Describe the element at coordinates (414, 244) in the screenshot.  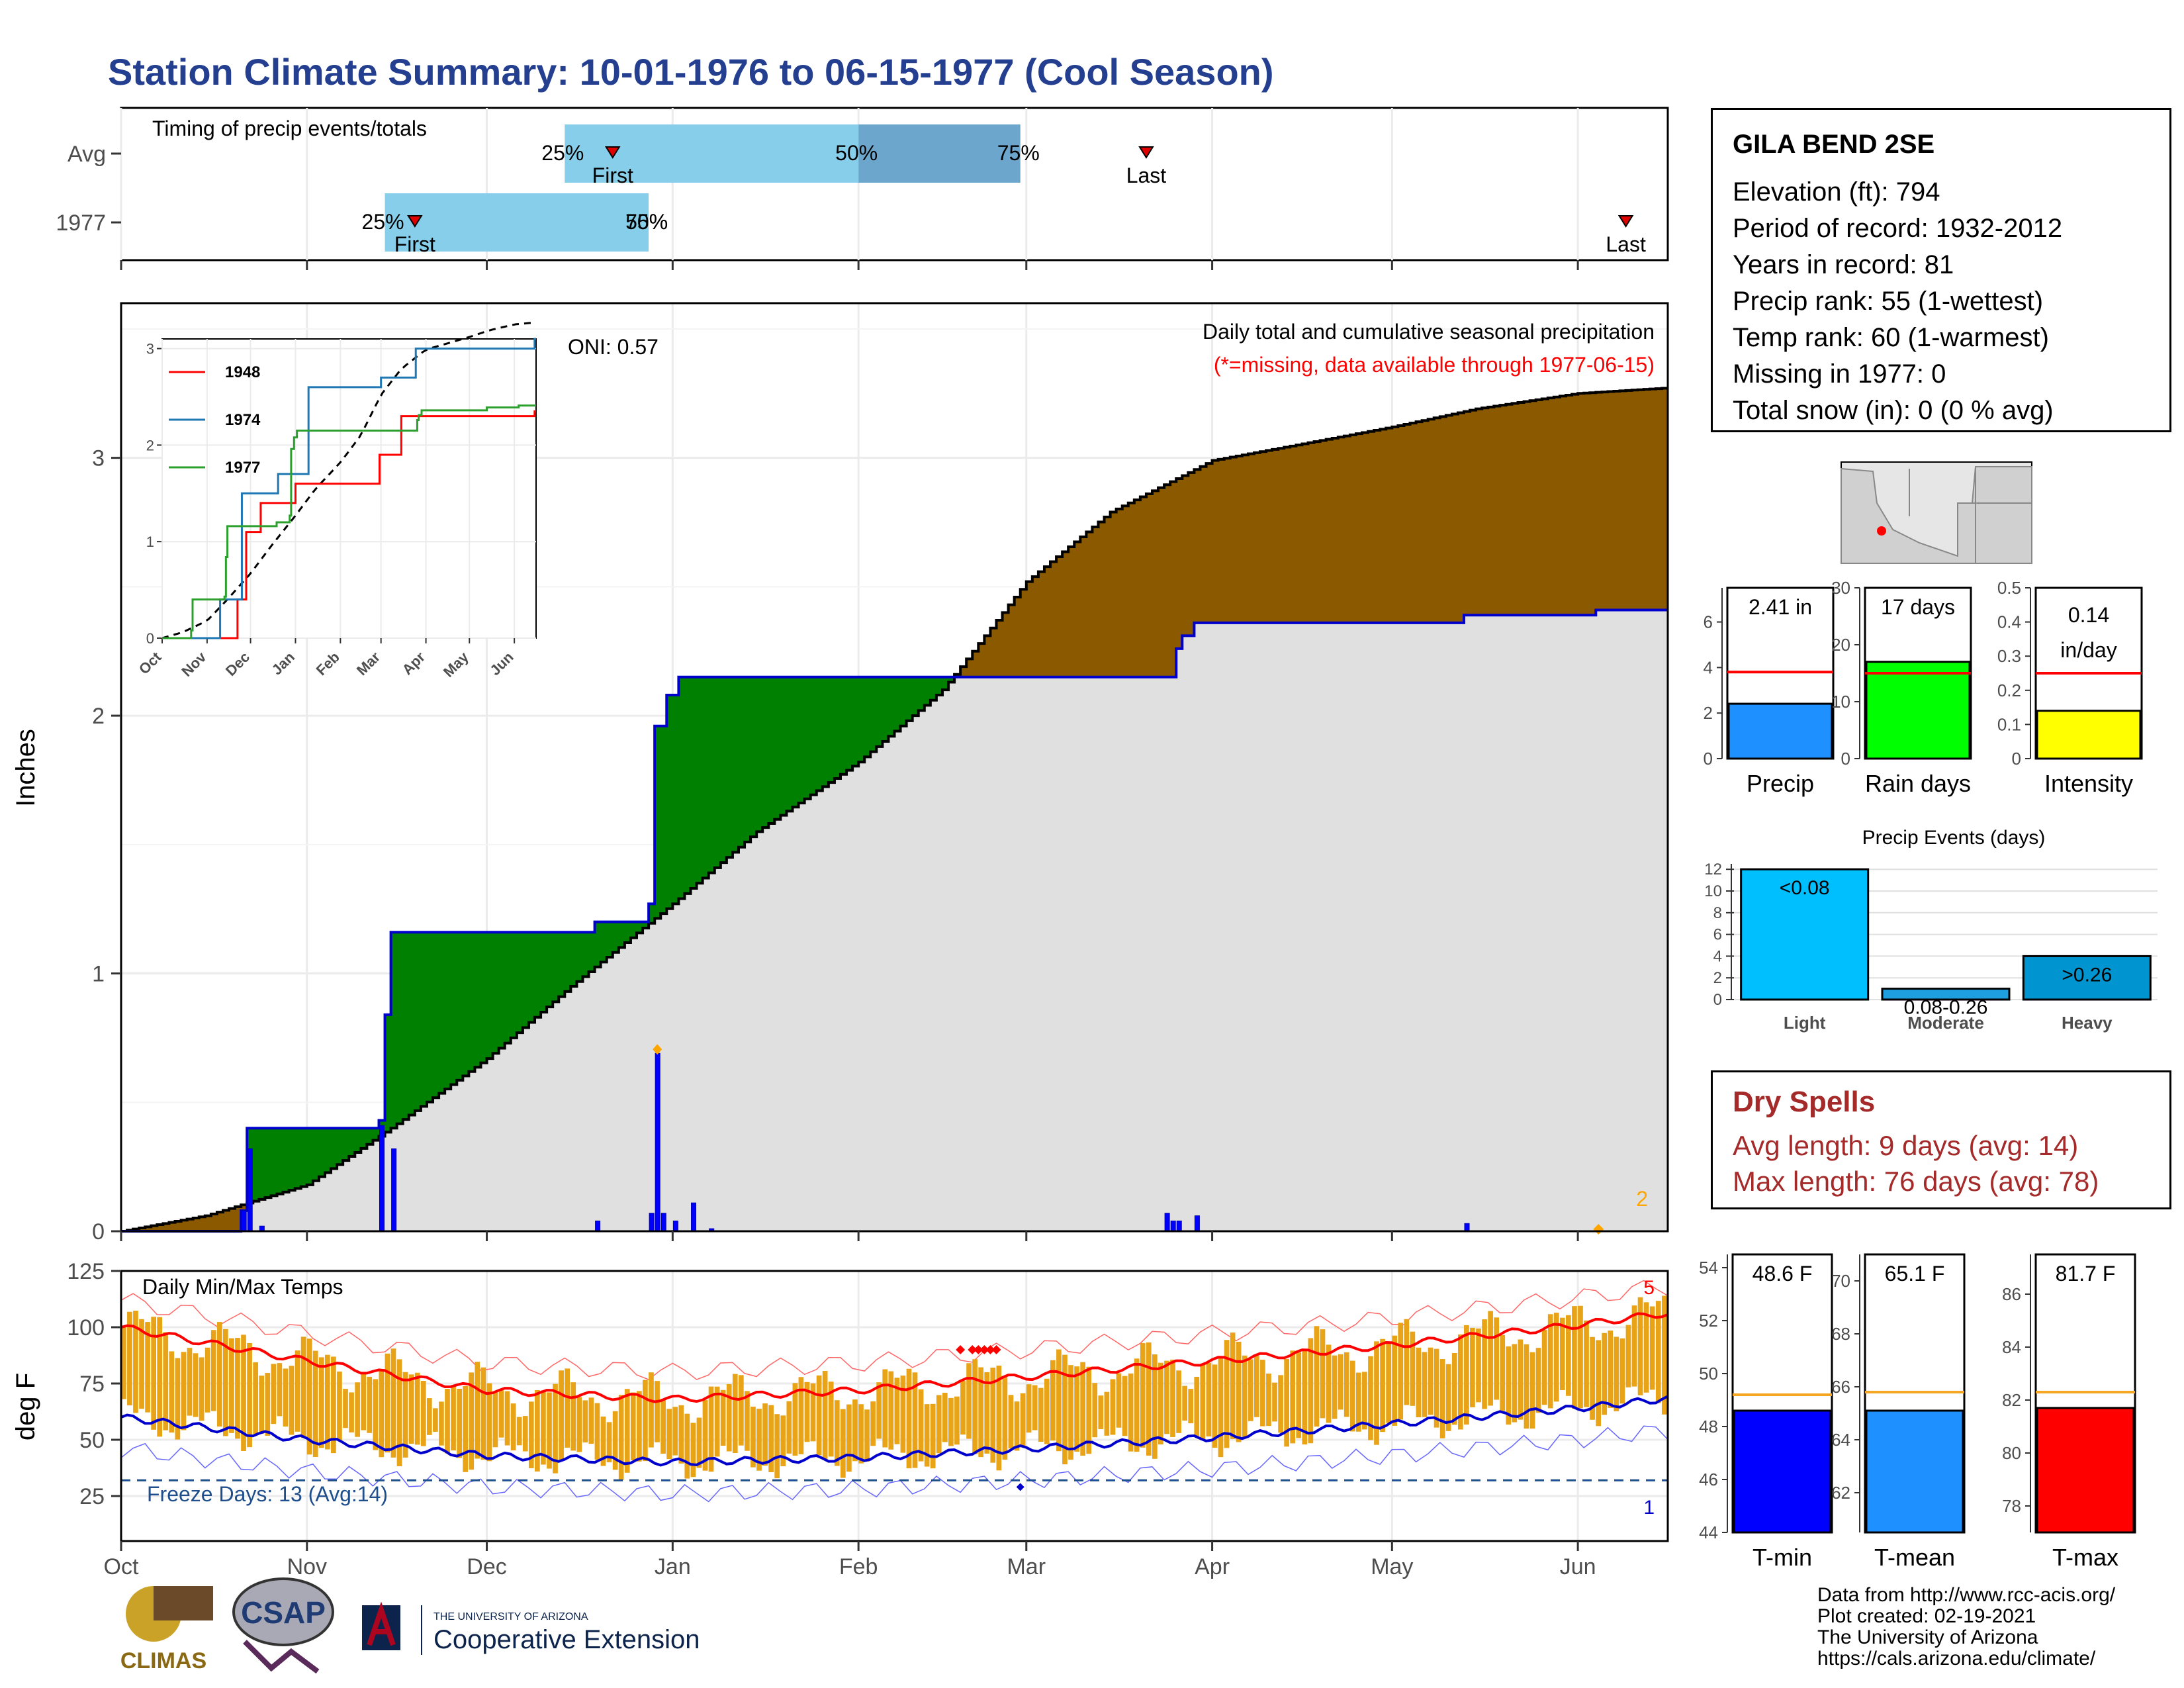
I see `timing-first-label: First` at that location.